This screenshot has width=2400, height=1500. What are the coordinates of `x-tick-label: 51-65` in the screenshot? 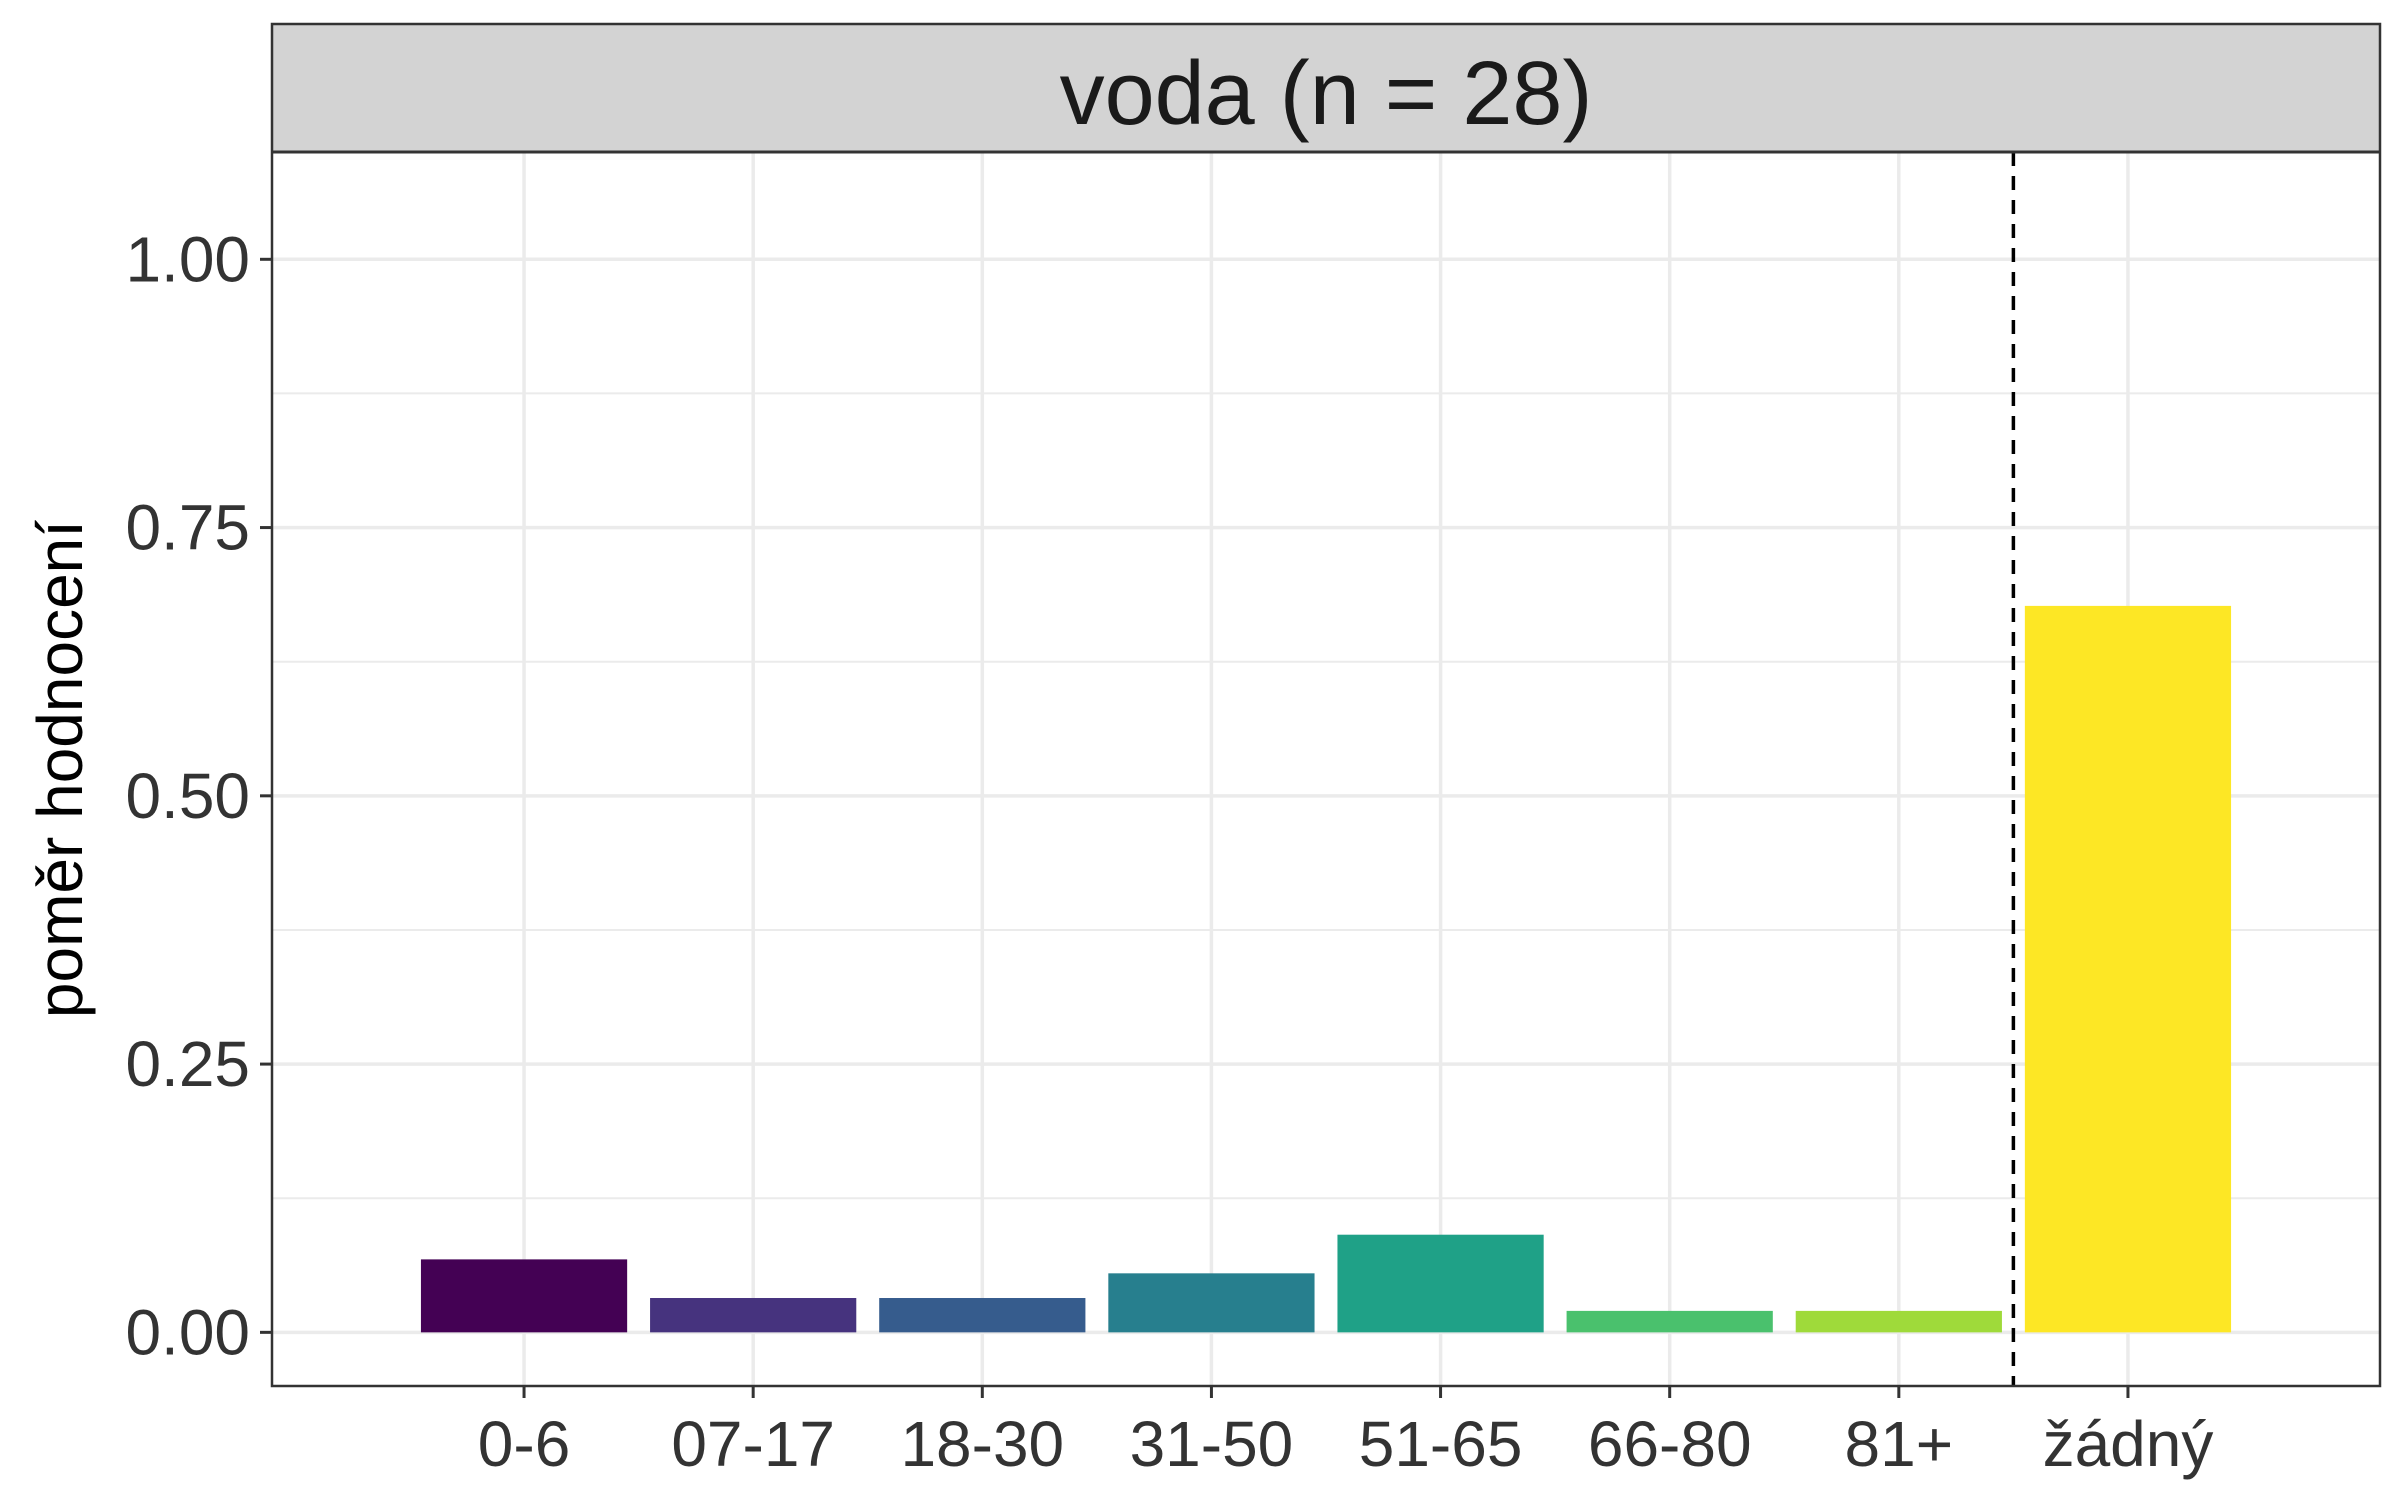 It's located at (1441, 1444).